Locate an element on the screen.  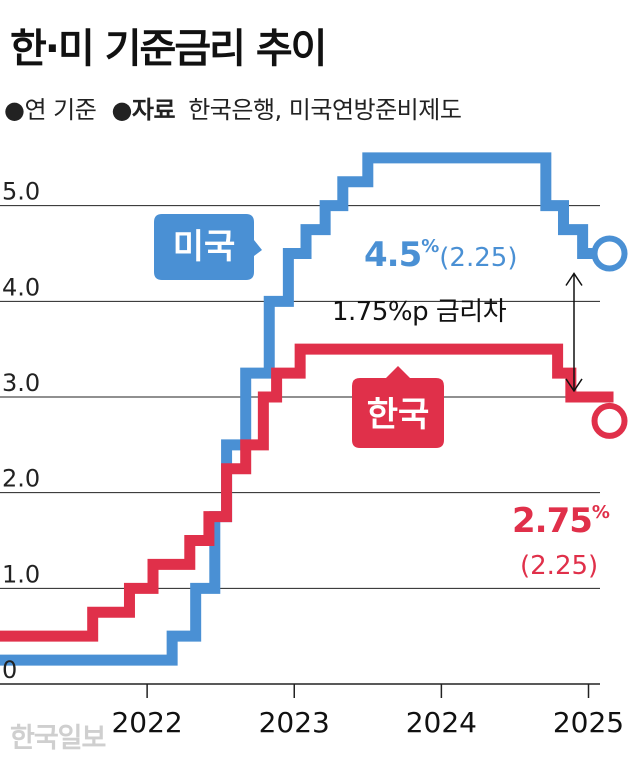
us-label-box: 미국 is located at coordinates (208, 247).